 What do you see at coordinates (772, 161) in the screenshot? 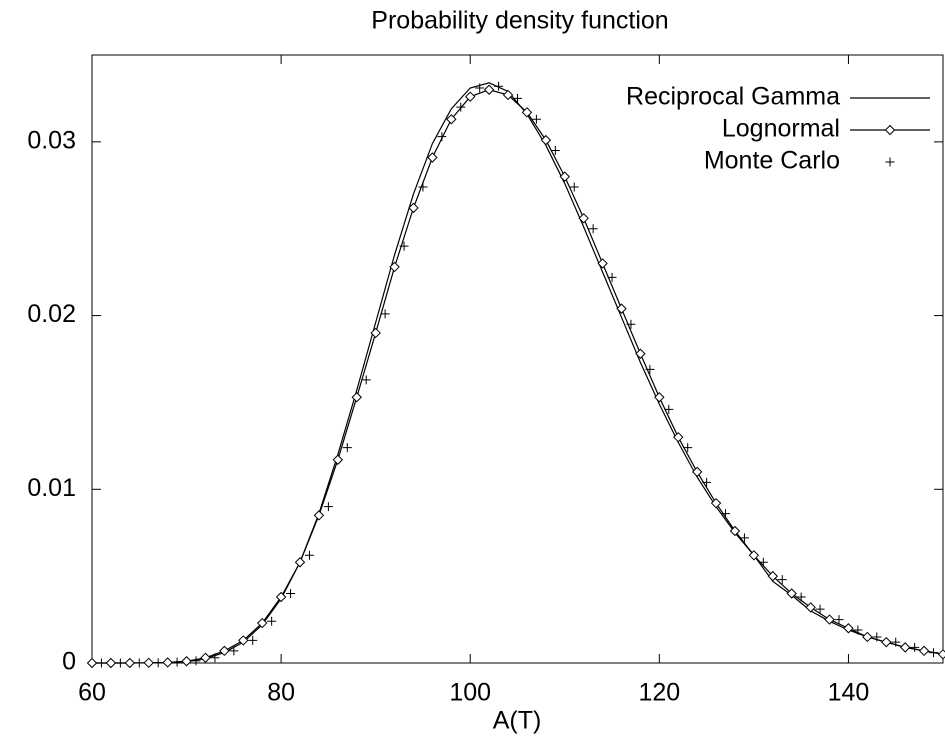
I see `legend-label: Monte Carlo` at bounding box center [772, 161].